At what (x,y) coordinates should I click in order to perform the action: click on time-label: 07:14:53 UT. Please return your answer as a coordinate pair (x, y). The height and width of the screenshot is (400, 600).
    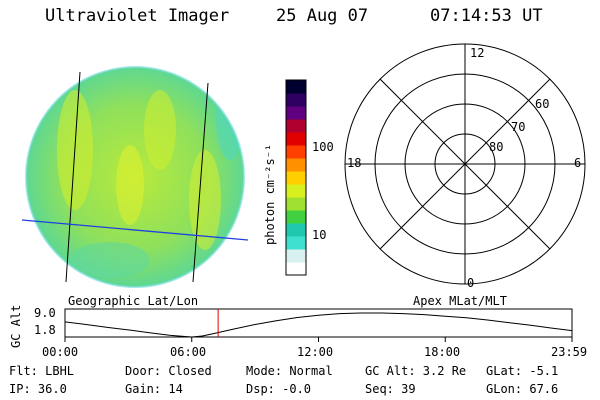
    Looking at the image, I should click on (486, 16).